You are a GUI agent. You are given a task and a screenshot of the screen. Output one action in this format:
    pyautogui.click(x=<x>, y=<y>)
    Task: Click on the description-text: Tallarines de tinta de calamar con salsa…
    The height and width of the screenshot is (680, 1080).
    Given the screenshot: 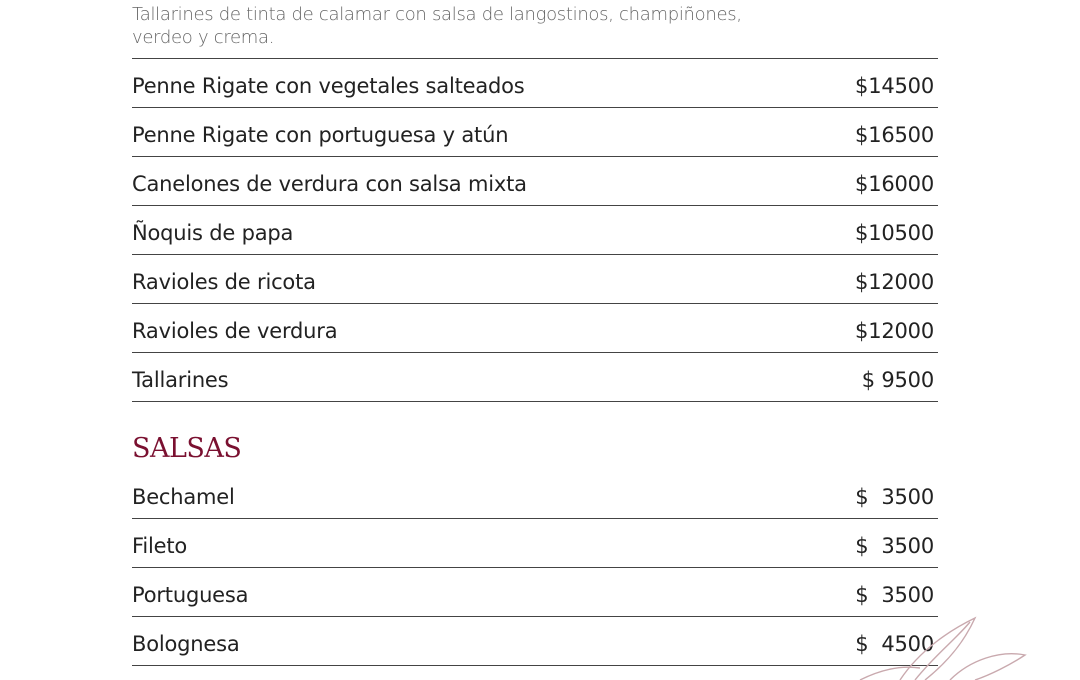 What is the action you would take?
    pyautogui.click(x=437, y=26)
    